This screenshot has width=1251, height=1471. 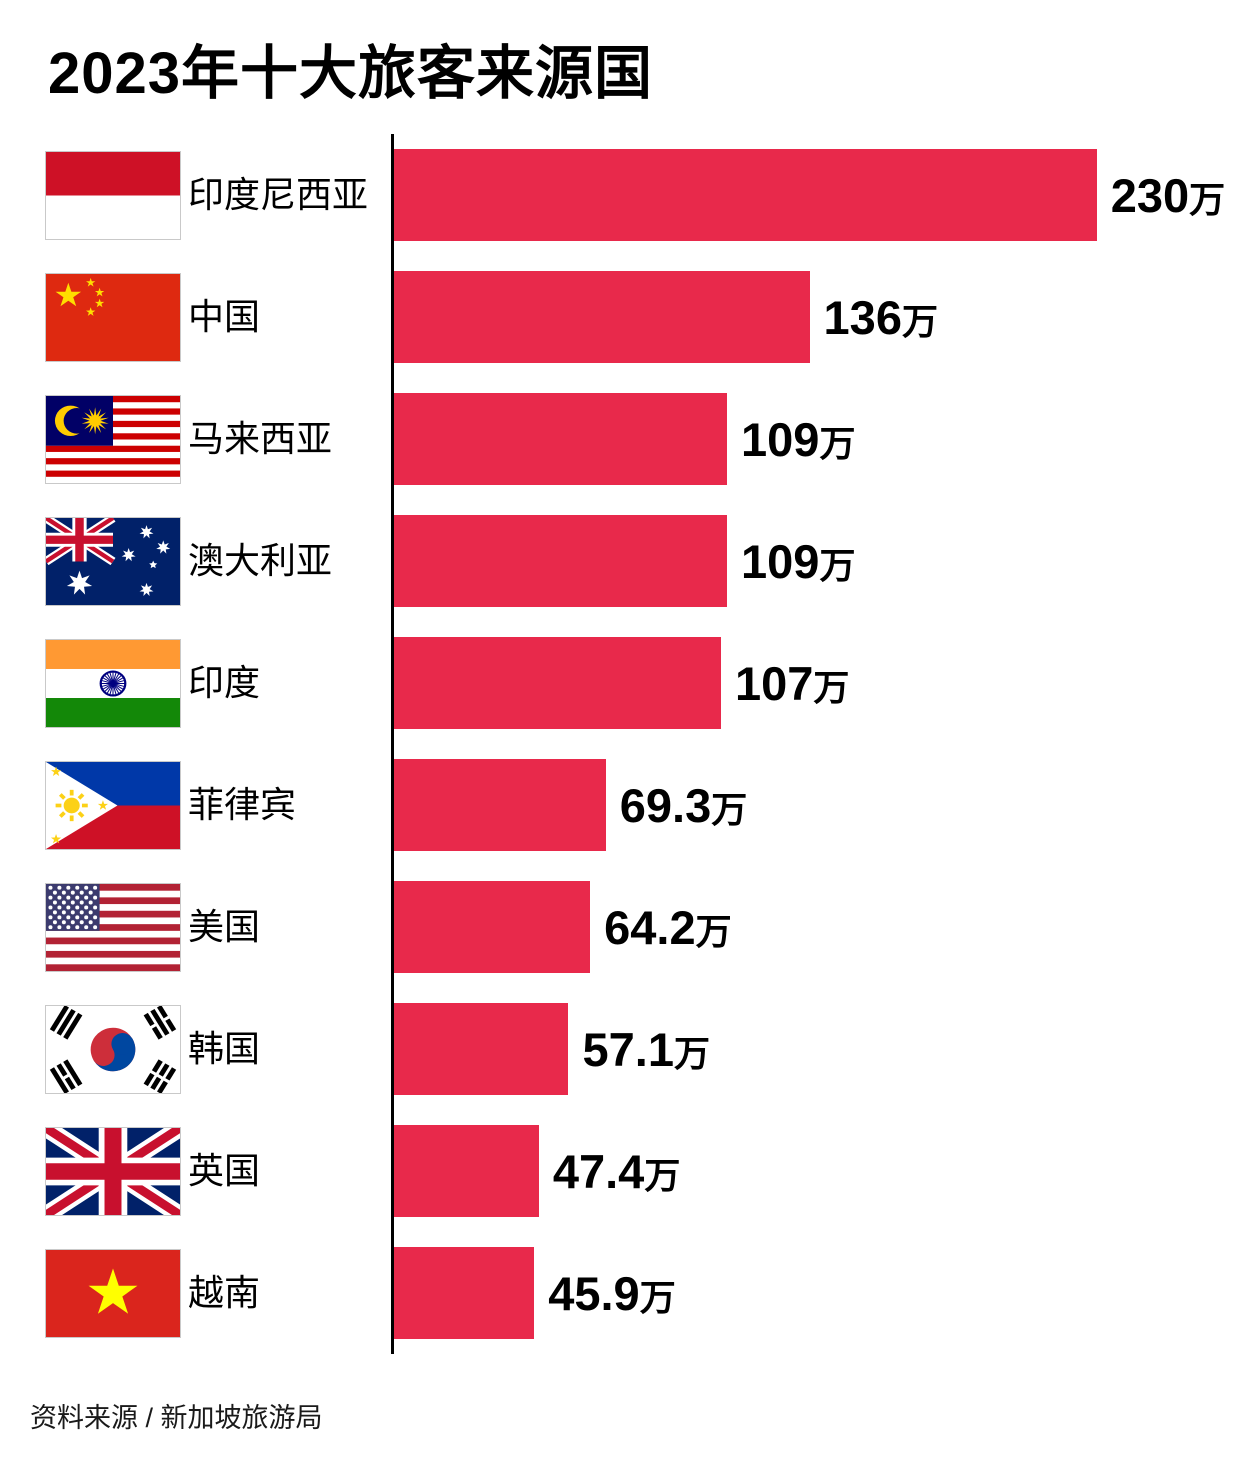 What do you see at coordinates (113, 805) in the screenshot?
I see `flag-philippines-icon` at bounding box center [113, 805].